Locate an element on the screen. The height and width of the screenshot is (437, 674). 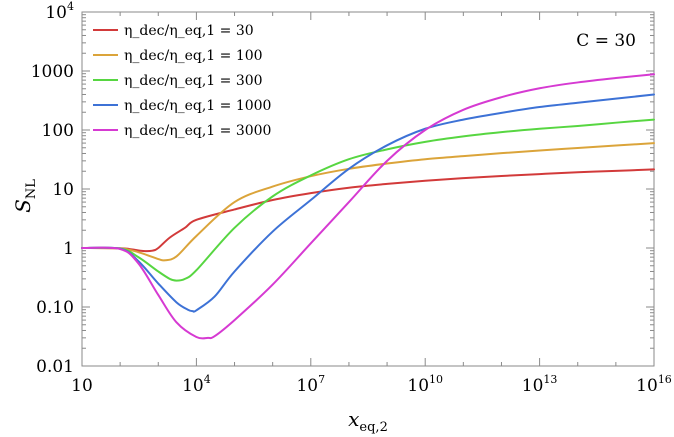
legend-label-5: η_dec/η_eq,1 = 3000 is located at coordinates (197, 131).